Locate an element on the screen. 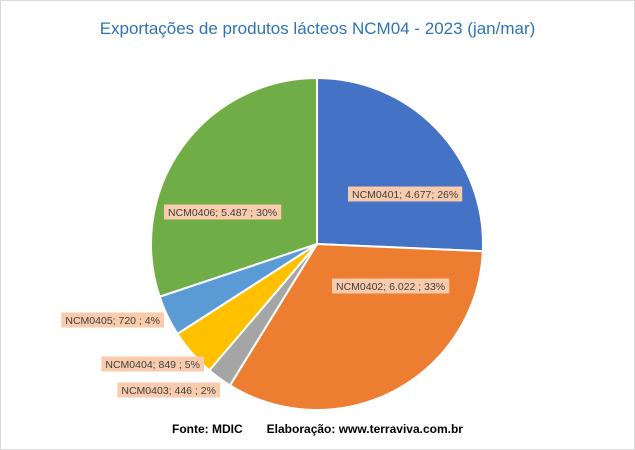  data-label-text: NCM0402; 6.022 ; 33% is located at coordinates (390, 287).